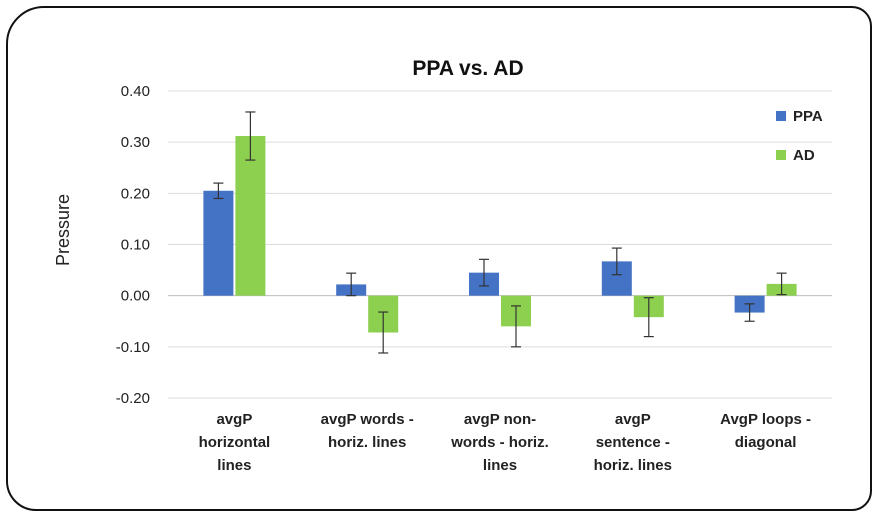  Describe the element at coordinates (799, 136) in the screenshot. I see `legend: PPA AD` at that location.